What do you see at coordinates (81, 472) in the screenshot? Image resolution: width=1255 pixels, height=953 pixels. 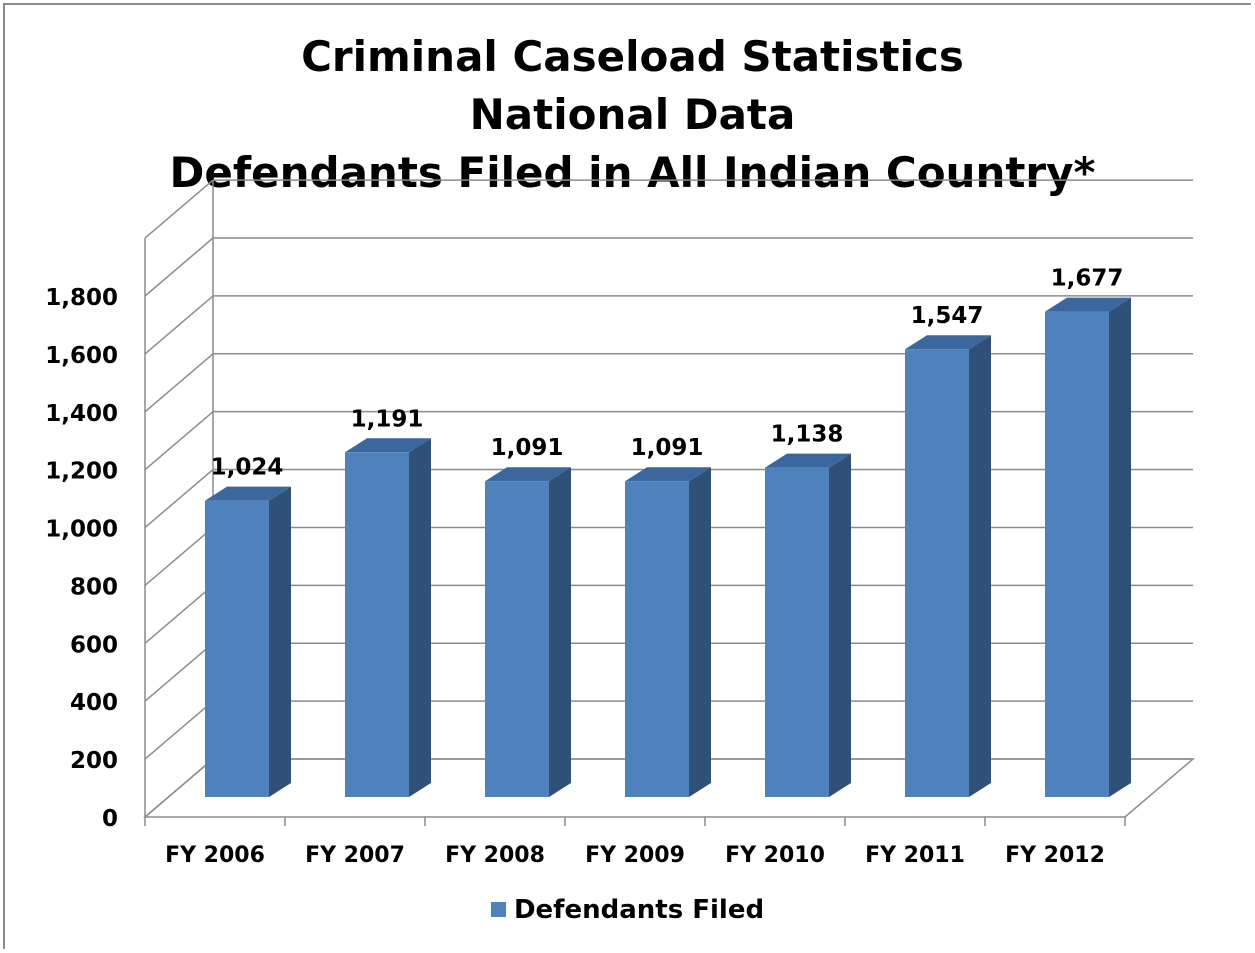 I see `y-tick-label: 1,200` at bounding box center [81, 472].